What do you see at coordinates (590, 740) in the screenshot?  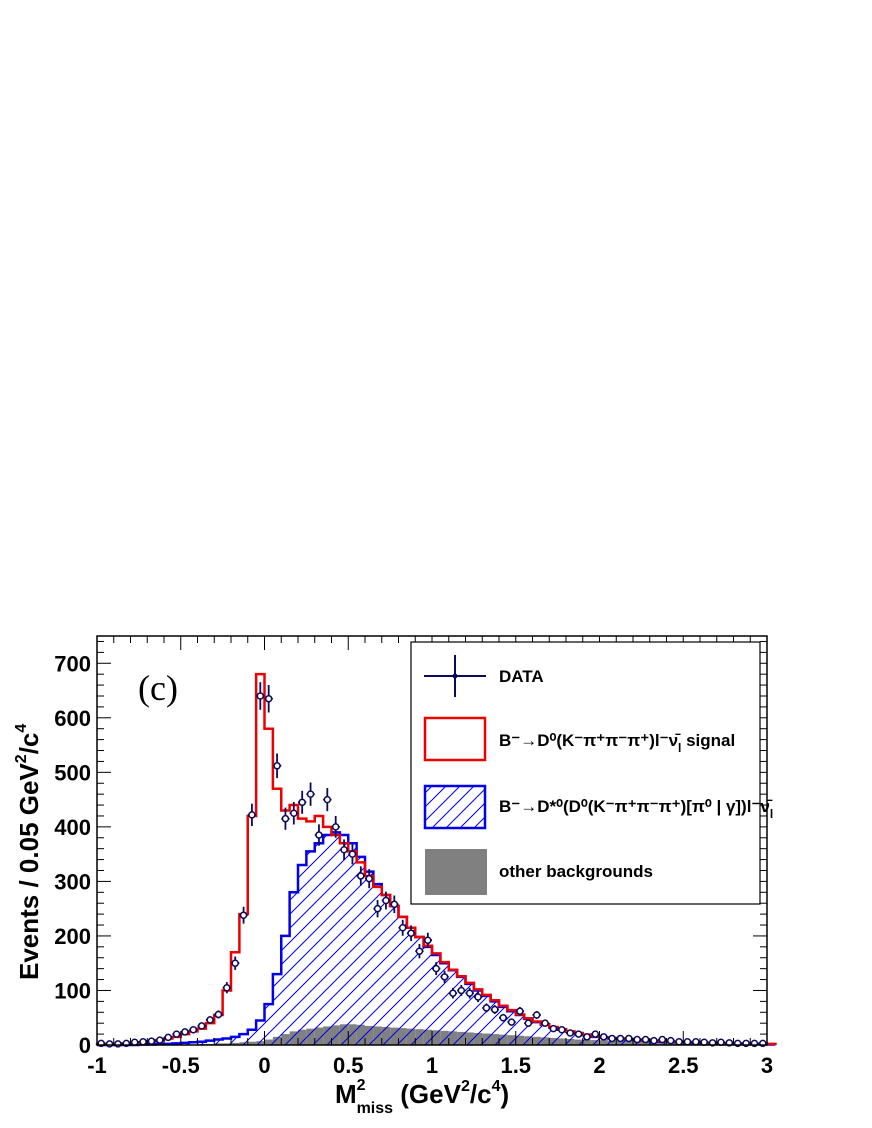 I see `legend-signal-text: B⁻→D⁰(K⁻π⁺π⁻π⁺)l⁻ν̄` at bounding box center [590, 740].